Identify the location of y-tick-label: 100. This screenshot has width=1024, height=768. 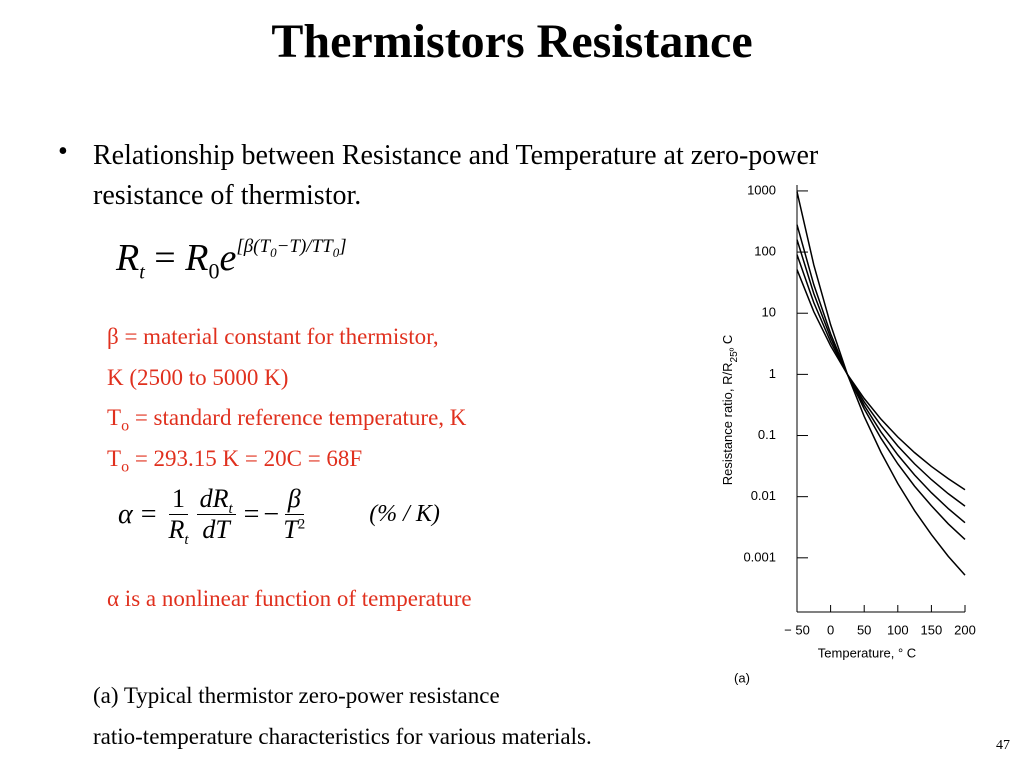
(765, 251).